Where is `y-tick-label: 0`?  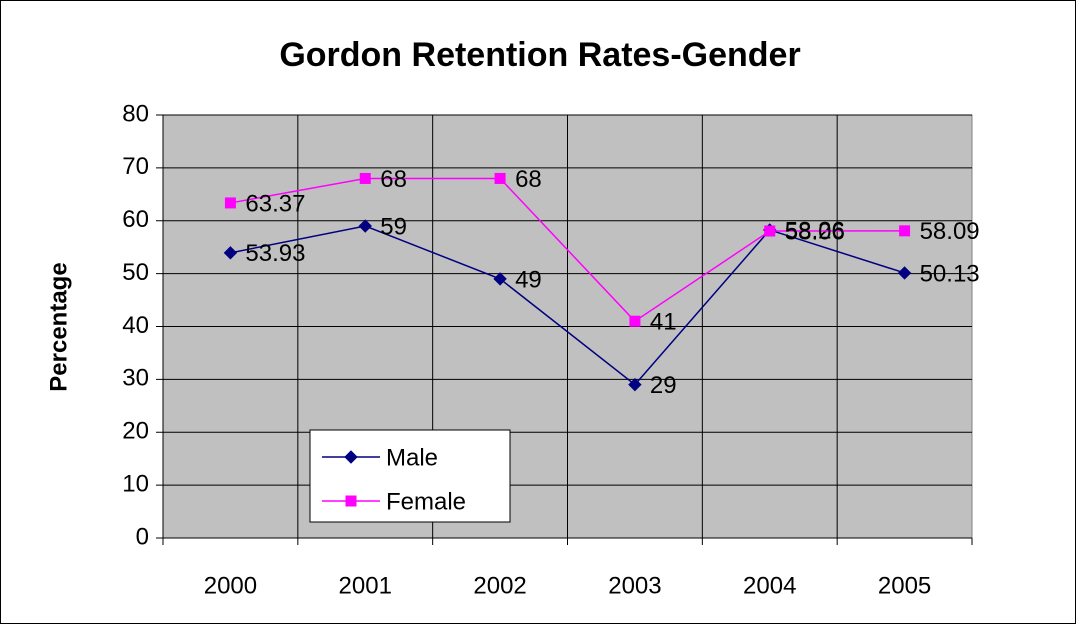 y-tick-label: 0 is located at coordinates (142, 536).